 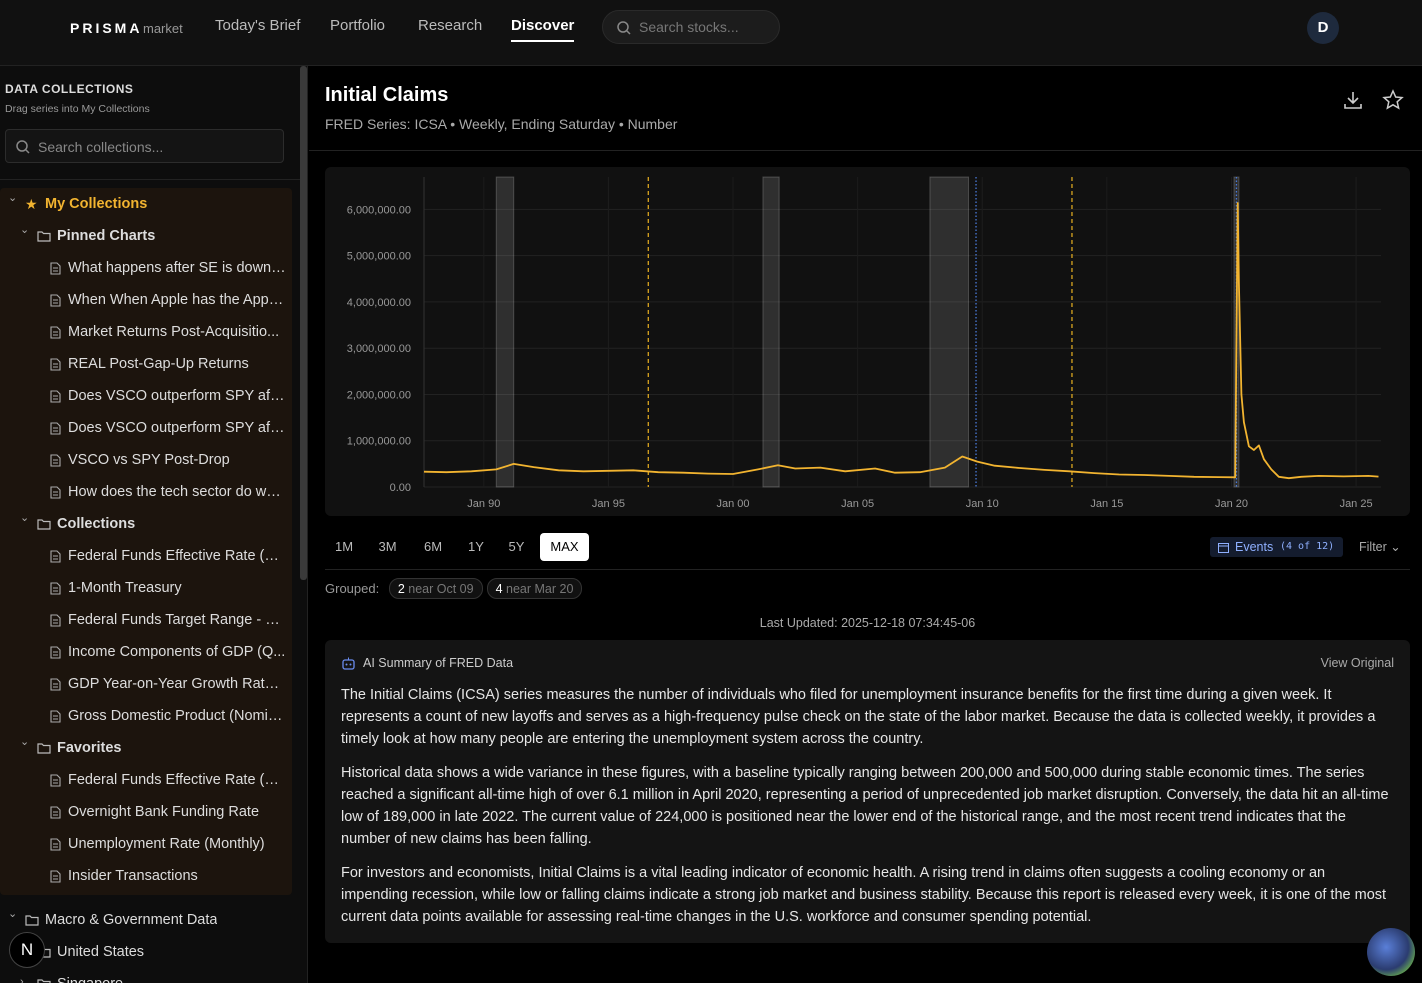 I want to click on chip-count: 4, so click(x=499, y=589).